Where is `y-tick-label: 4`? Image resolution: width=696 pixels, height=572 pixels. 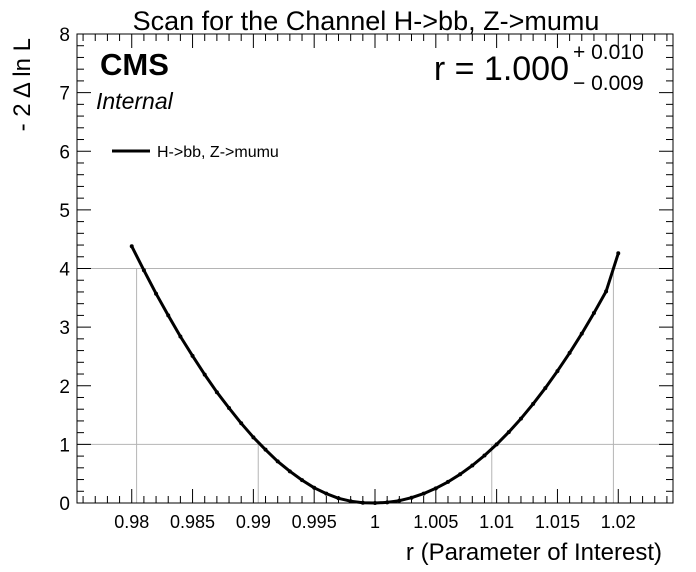
y-tick-label: 4 is located at coordinates (64, 270).